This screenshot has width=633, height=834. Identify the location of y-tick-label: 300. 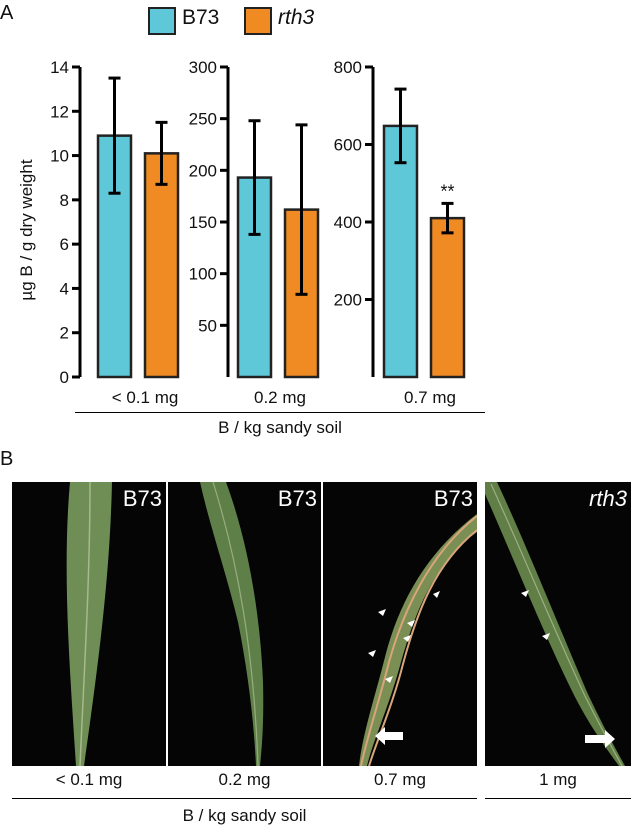
(203, 67).